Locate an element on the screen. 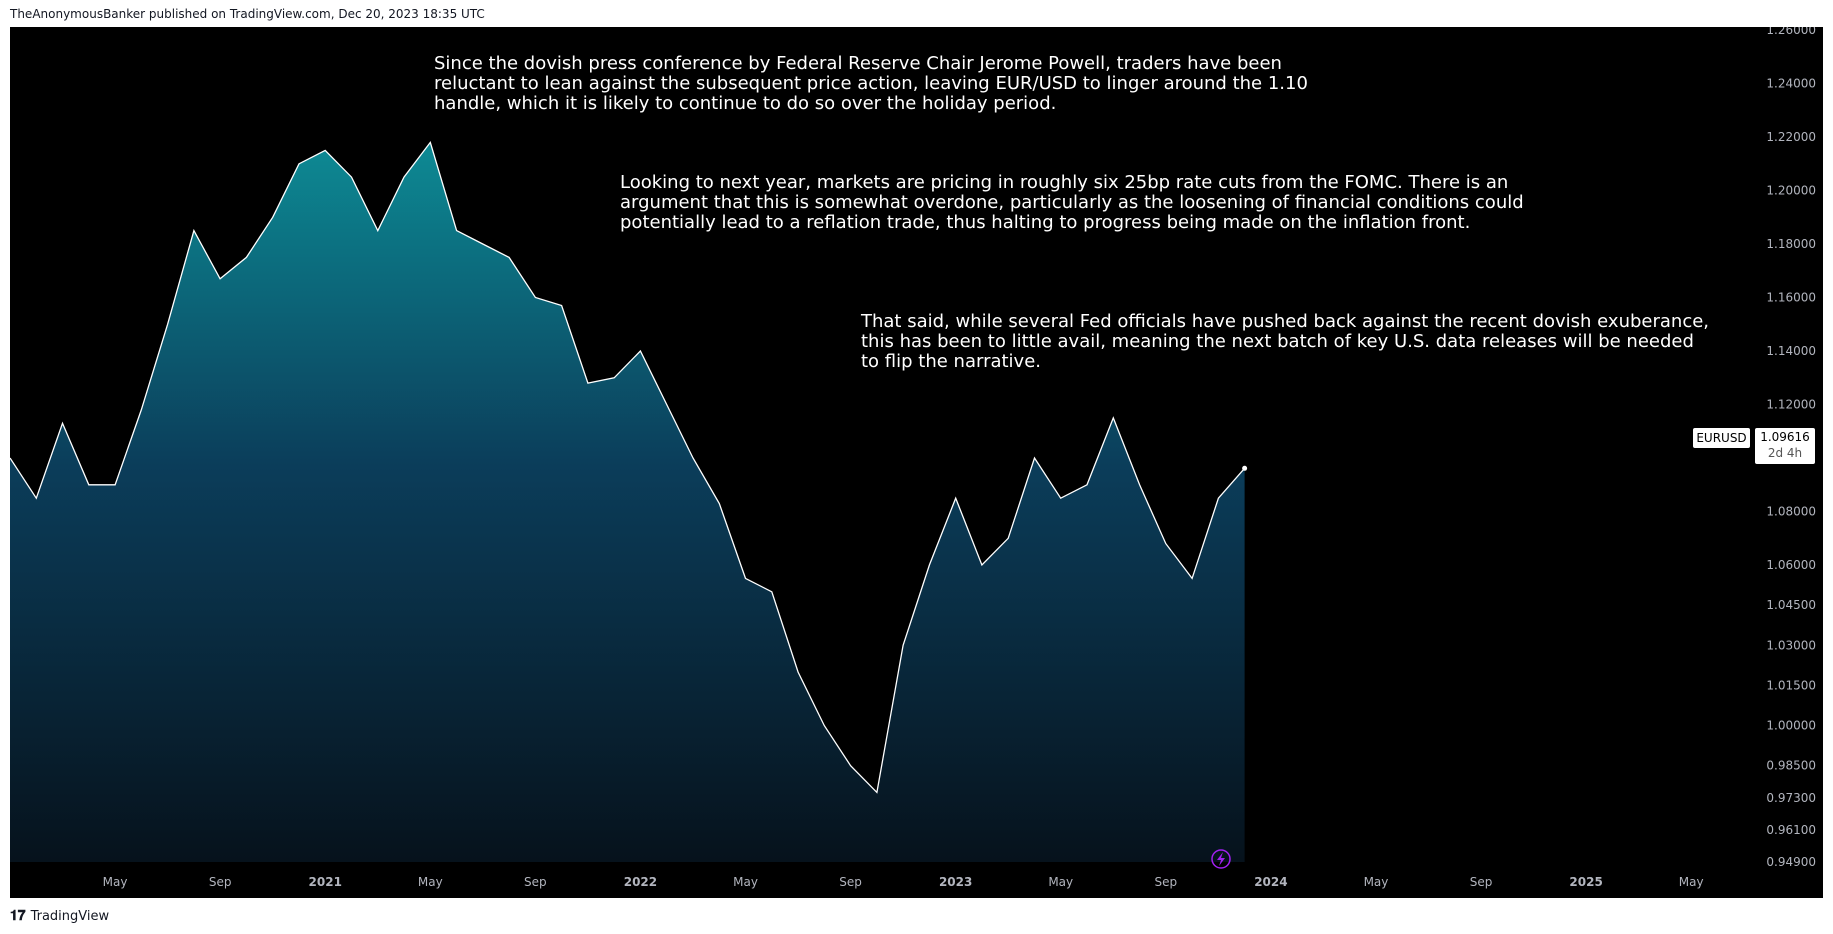  y-tick-label: 1.18000 is located at coordinates (1791, 244).